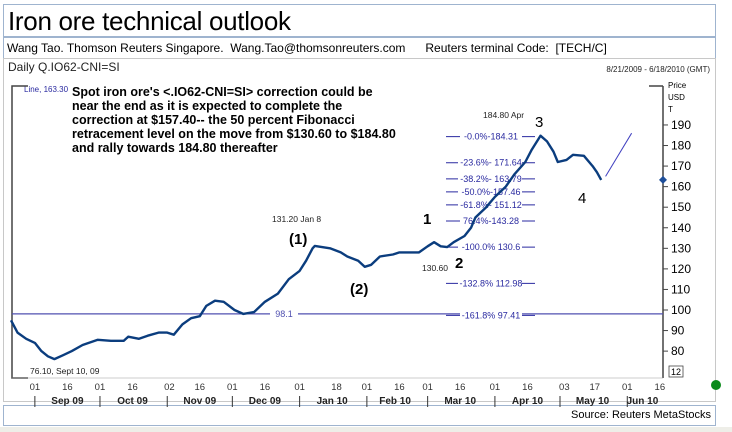 Image resolution: width=732 pixels, height=432 pixels. I want to click on fib-level-label: -50.0%-157.46, so click(490, 192).